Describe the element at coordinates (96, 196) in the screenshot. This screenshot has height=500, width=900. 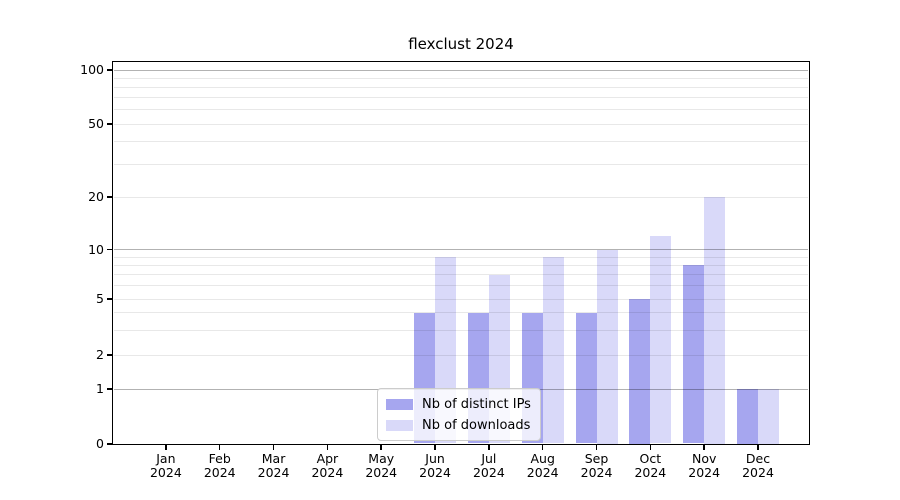
I see `y-tick-label-20: 20` at that location.